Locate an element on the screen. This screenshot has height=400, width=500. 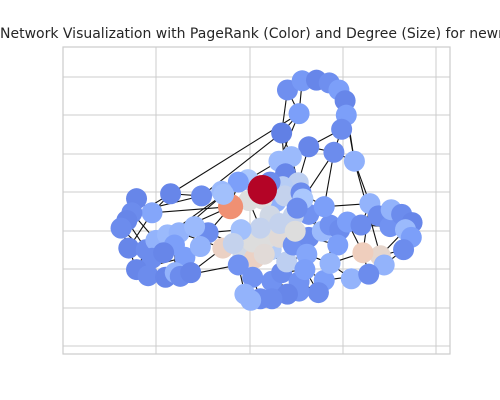
network-edge is located at coordinates (191, 210).